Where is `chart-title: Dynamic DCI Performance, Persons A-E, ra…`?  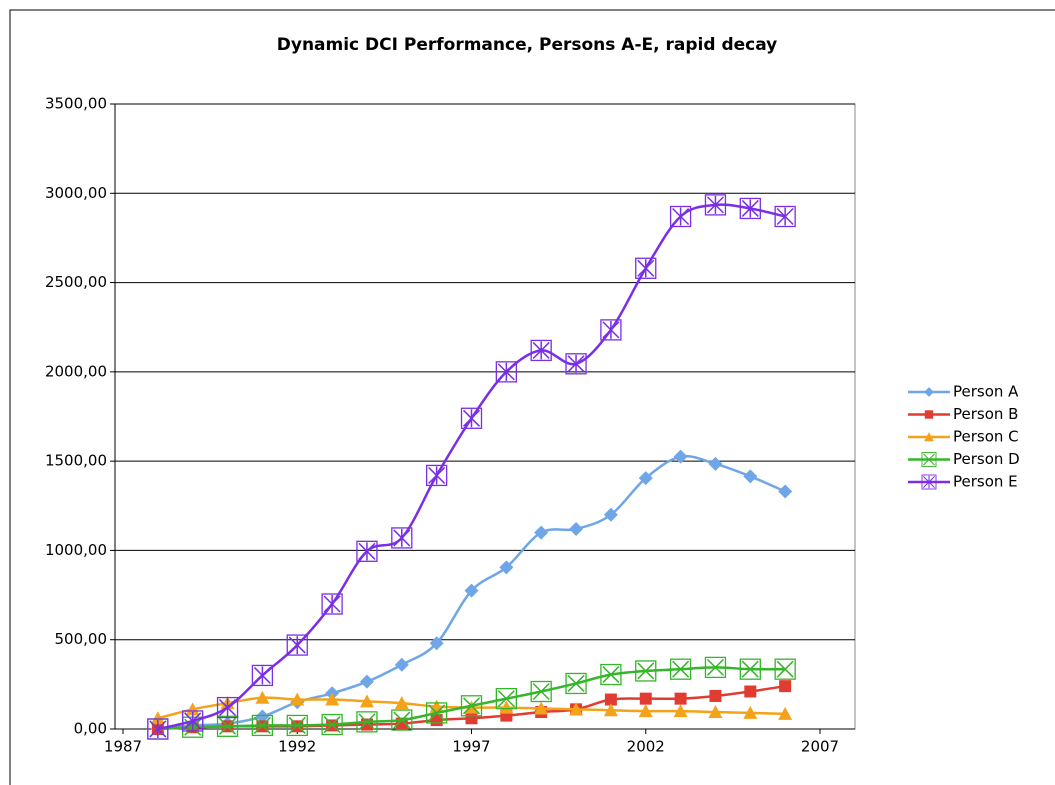
chart-title: Dynamic DCI Performance, Persons A-E, ra… is located at coordinates (527, 45).